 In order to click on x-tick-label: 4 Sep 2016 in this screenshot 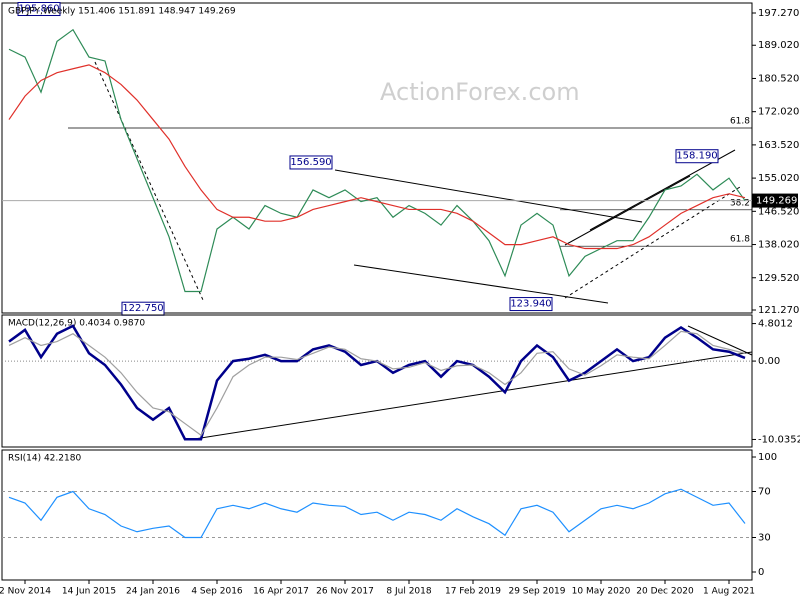, I will do `click(217, 592)`.